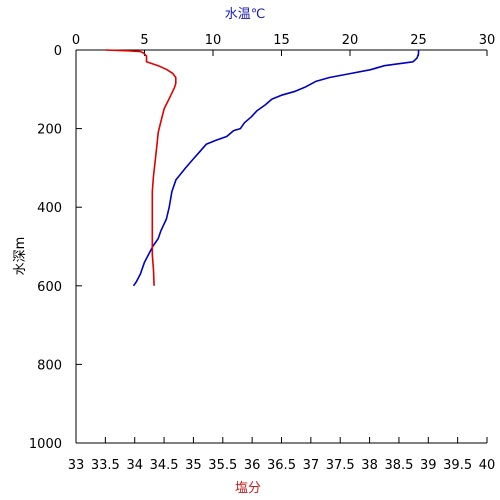 The height and width of the screenshot is (500, 500). Describe the element at coordinates (281, 465) in the screenshot. I see `salinity-tick-label: 36.5` at that location.